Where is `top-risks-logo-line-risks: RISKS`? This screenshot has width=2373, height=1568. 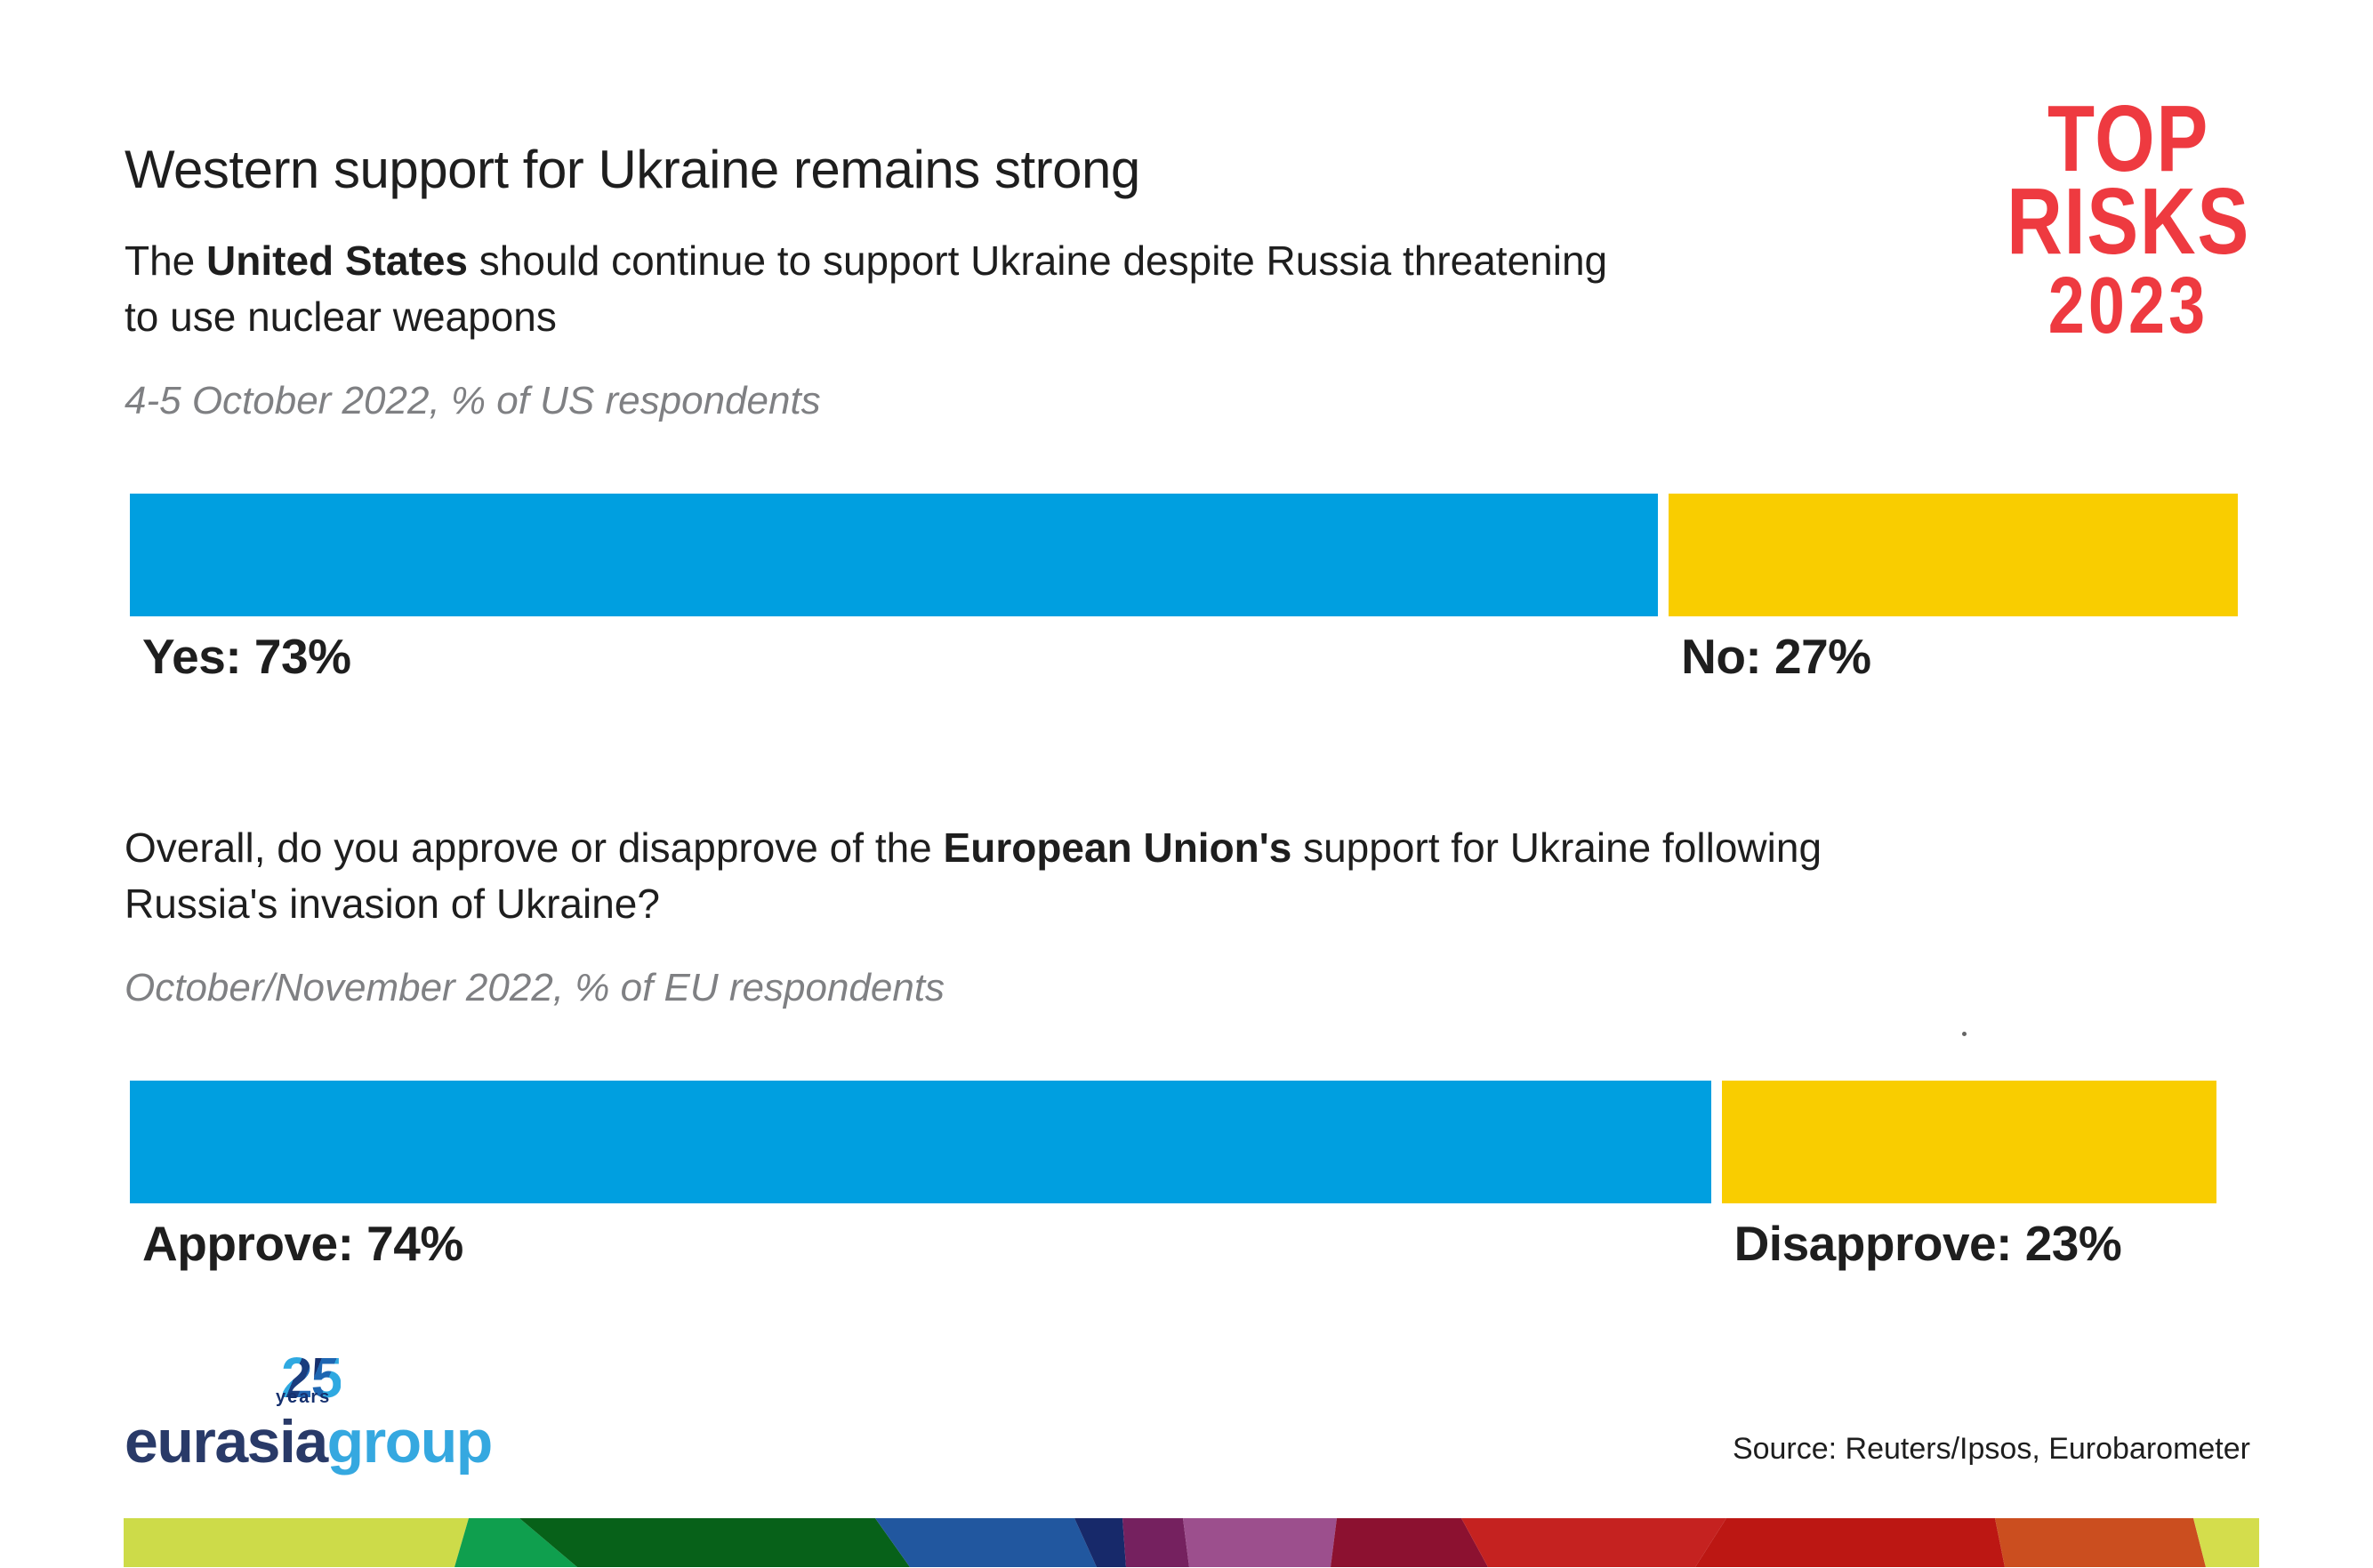
top-risks-logo-line-risks: RISKS is located at coordinates (2128, 221).